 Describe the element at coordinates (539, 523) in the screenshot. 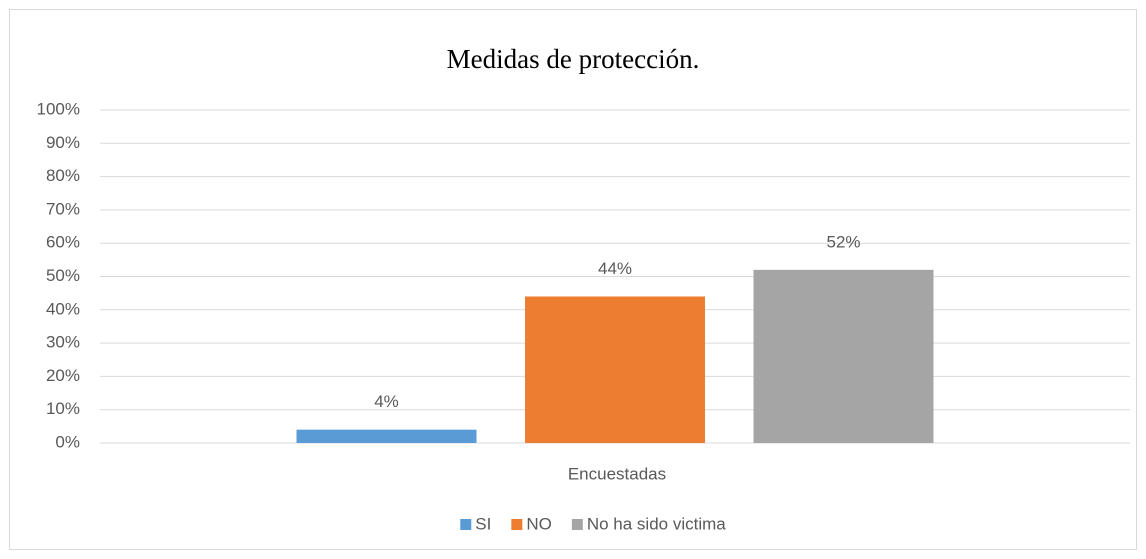

I see `legend-label: NO` at that location.